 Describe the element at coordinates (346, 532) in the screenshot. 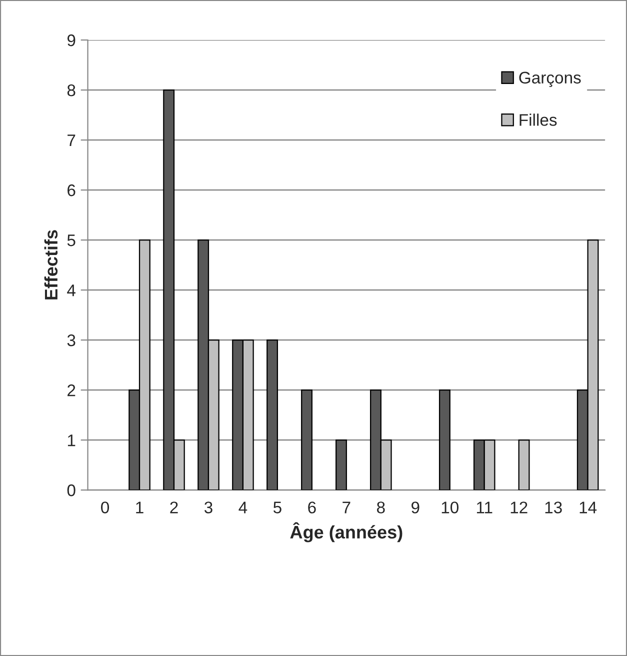

I see `x-axis-title: Âge (années)` at that location.